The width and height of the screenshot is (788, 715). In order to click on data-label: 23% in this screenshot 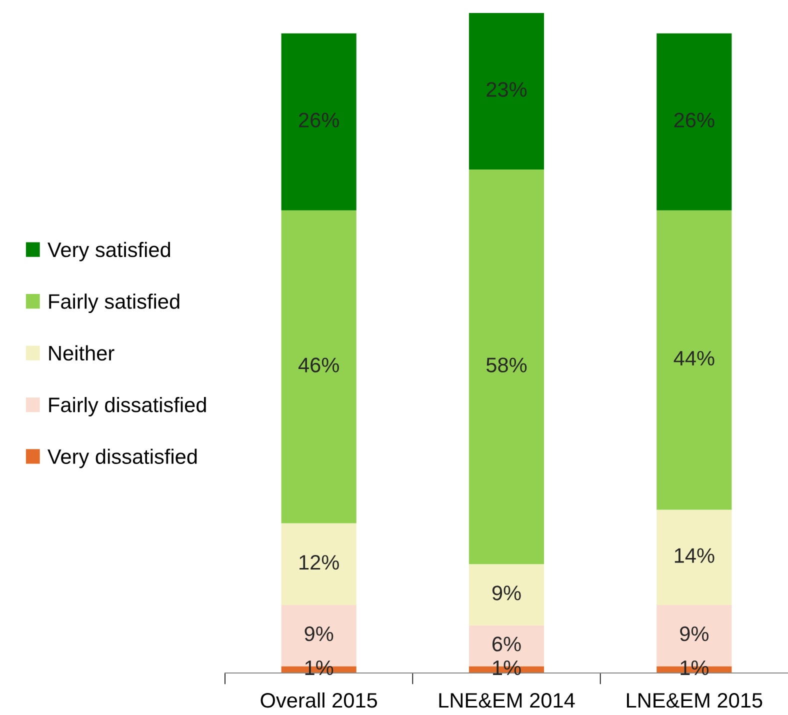, I will do `click(506, 89)`.